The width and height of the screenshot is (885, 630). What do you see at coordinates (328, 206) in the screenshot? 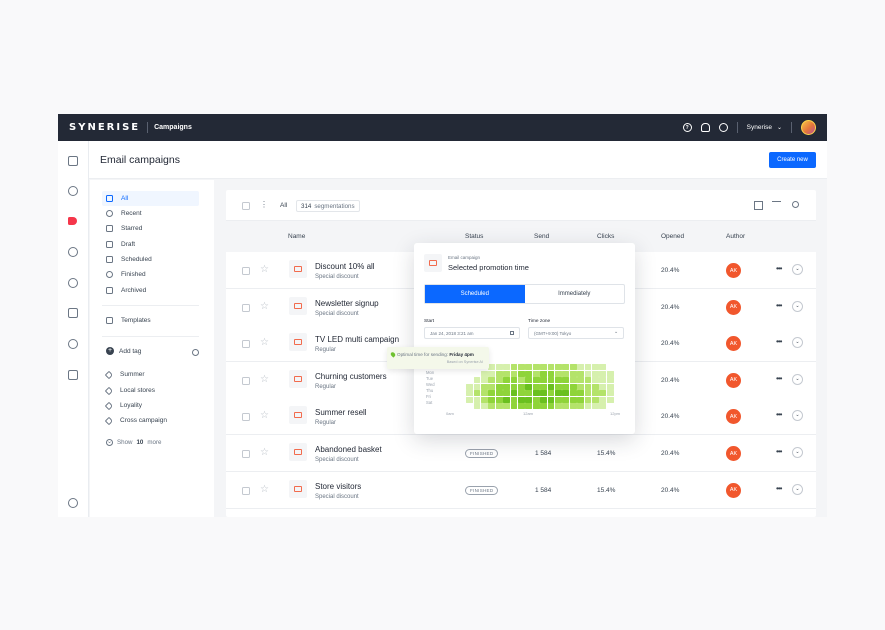
I see `segmentations-chip: 314 segmentations` at bounding box center [328, 206].